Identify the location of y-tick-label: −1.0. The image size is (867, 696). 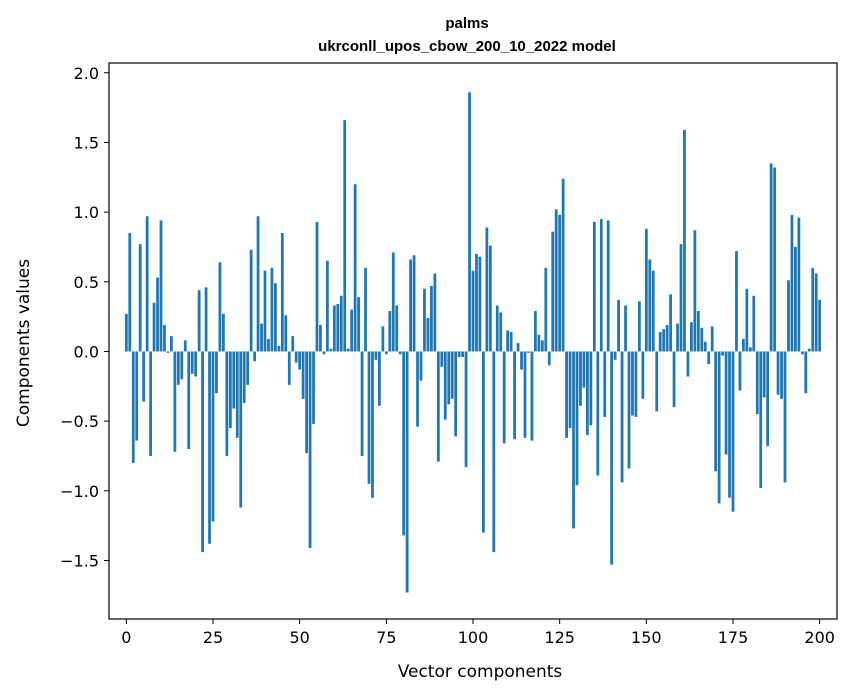
(79, 491).